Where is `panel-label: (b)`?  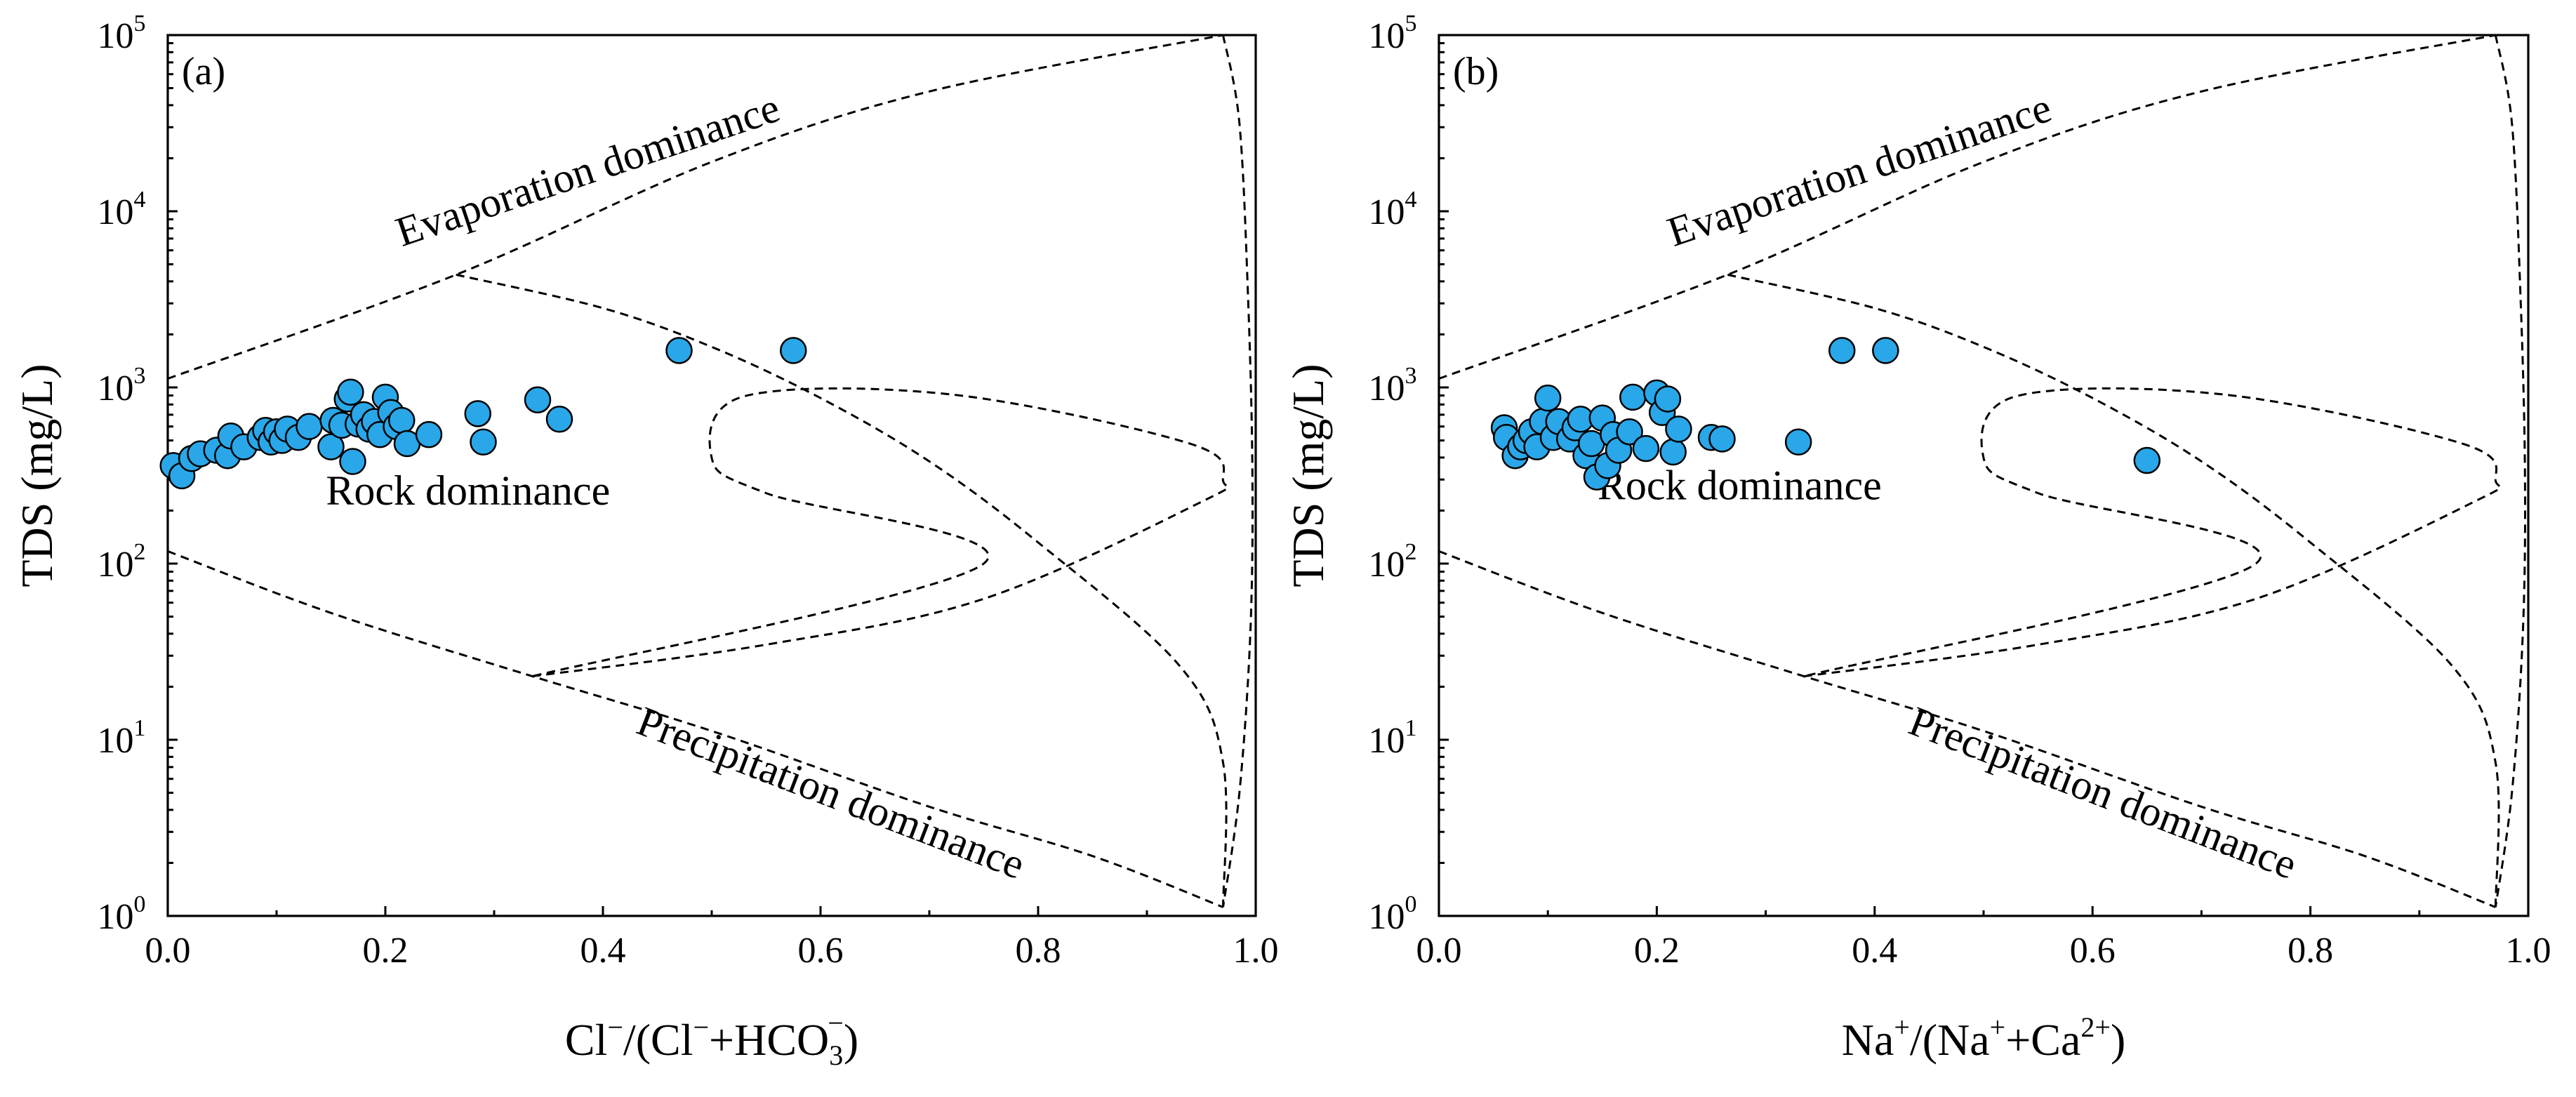
panel-label: (b) is located at coordinates (1476, 71).